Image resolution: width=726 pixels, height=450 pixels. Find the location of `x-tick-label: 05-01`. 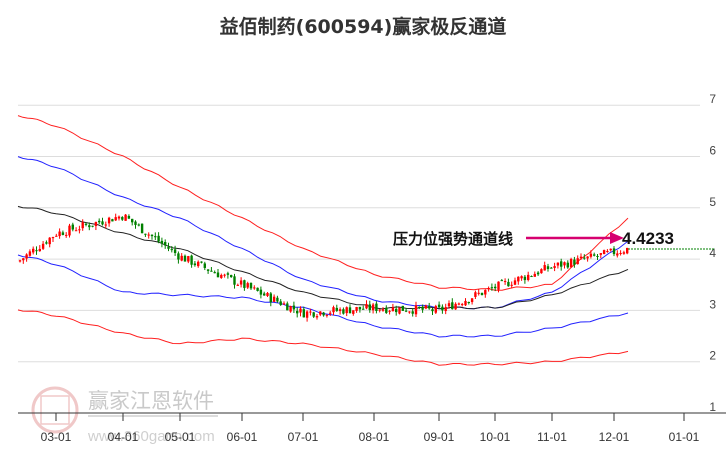

x-tick-label: 05-01 is located at coordinates (180, 437).